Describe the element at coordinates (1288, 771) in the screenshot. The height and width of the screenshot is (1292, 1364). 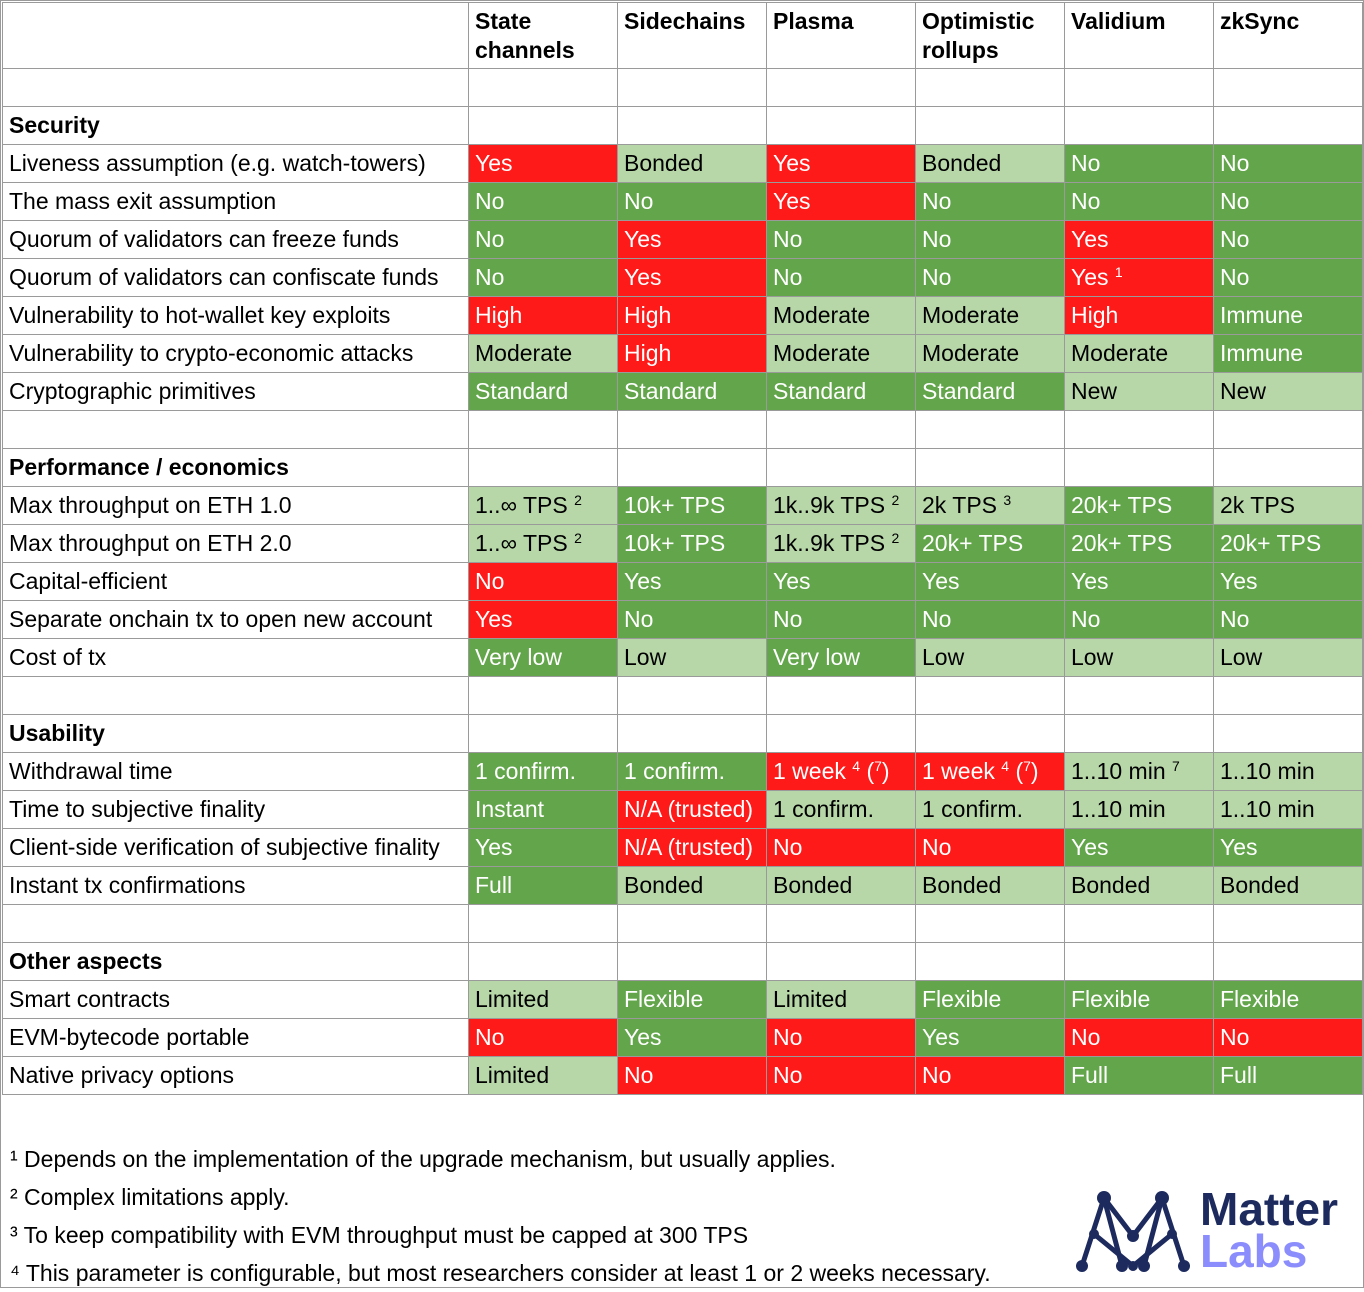
I see `table-cell: 1..10 min` at that location.